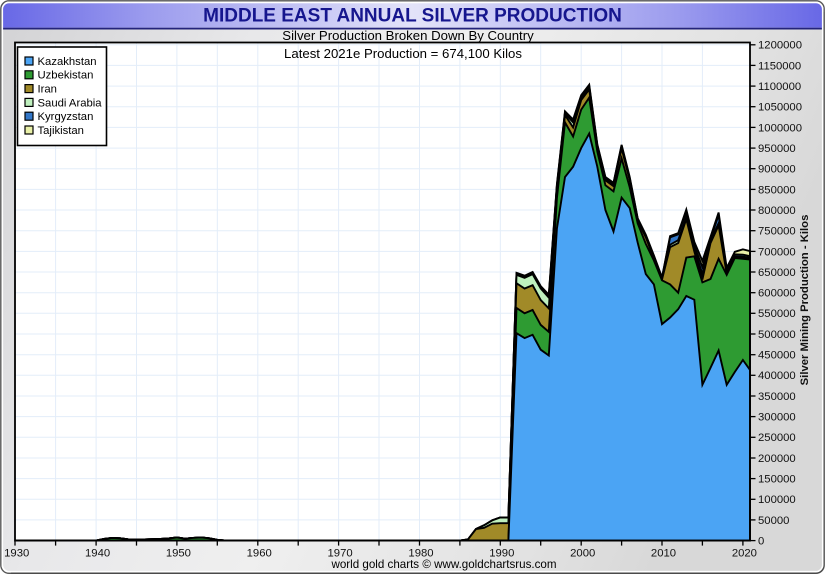  Describe the element at coordinates (777, 335) in the screenshot. I see `svg-text: 500000` at that location.